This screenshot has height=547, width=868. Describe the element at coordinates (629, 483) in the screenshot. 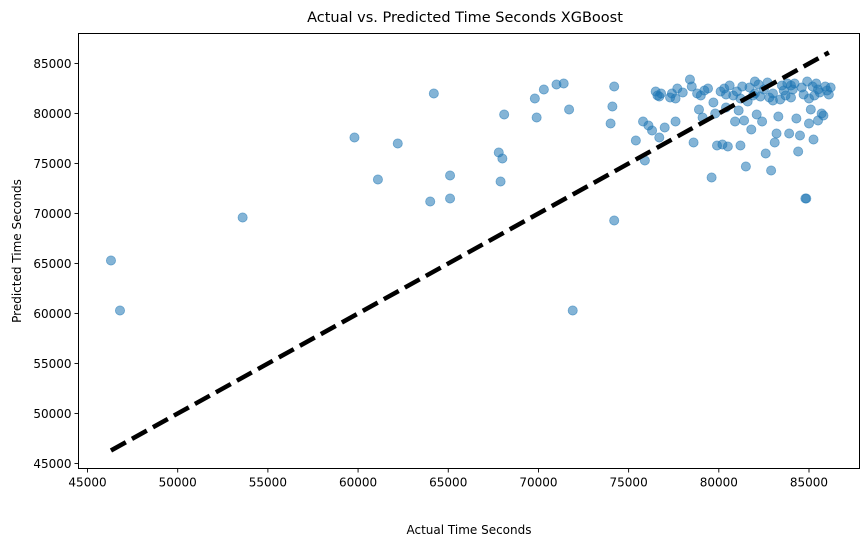

I see `x-tick-label: 75000` at that location.